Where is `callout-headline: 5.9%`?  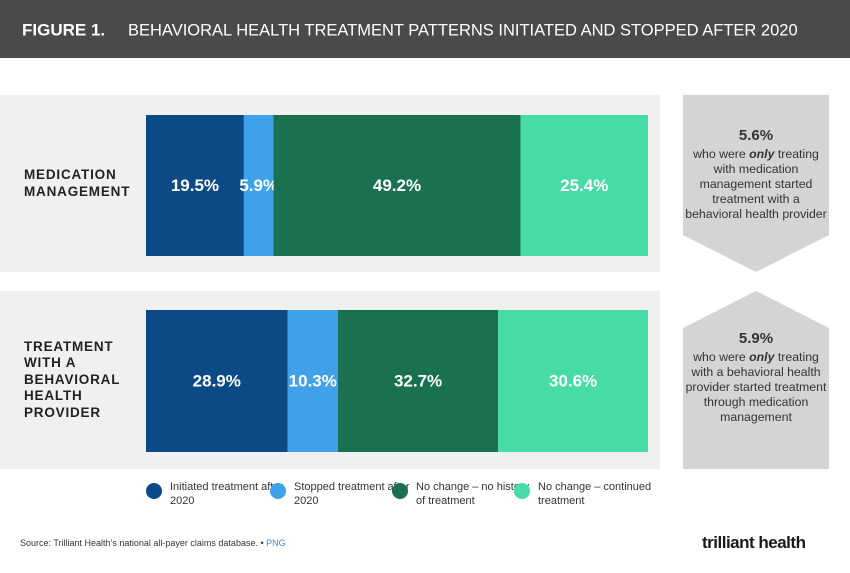 callout-headline: 5.9% is located at coordinates (756, 338).